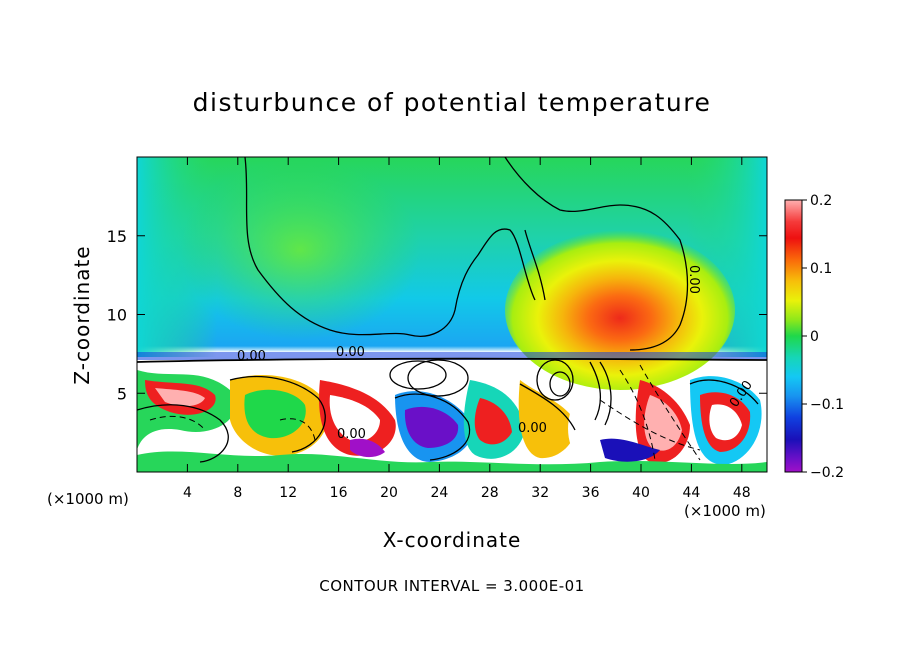  What do you see at coordinates (452, 102) in the screenshot?
I see `chart-title: disturbunce of potential temperature` at bounding box center [452, 102].